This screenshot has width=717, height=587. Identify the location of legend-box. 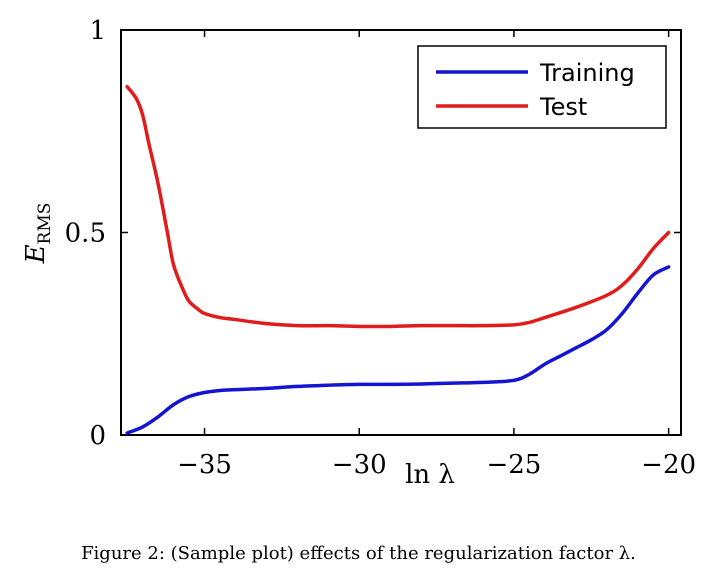
(542, 87).